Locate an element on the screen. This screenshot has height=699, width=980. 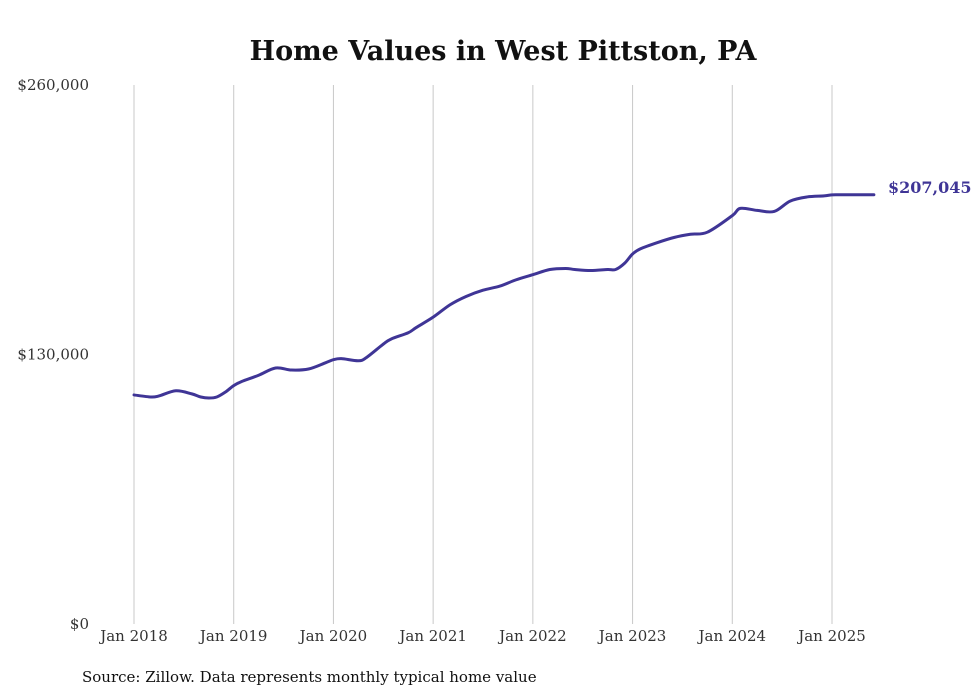
x-tick-label: Jan 2018 is located at coordinates (133, 636).